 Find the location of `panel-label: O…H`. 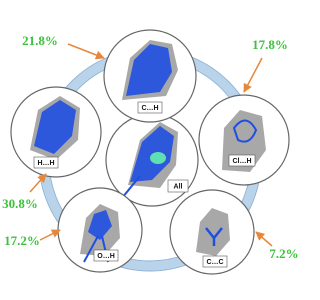

panel-label: O…H is located at coordinates (106, 256).